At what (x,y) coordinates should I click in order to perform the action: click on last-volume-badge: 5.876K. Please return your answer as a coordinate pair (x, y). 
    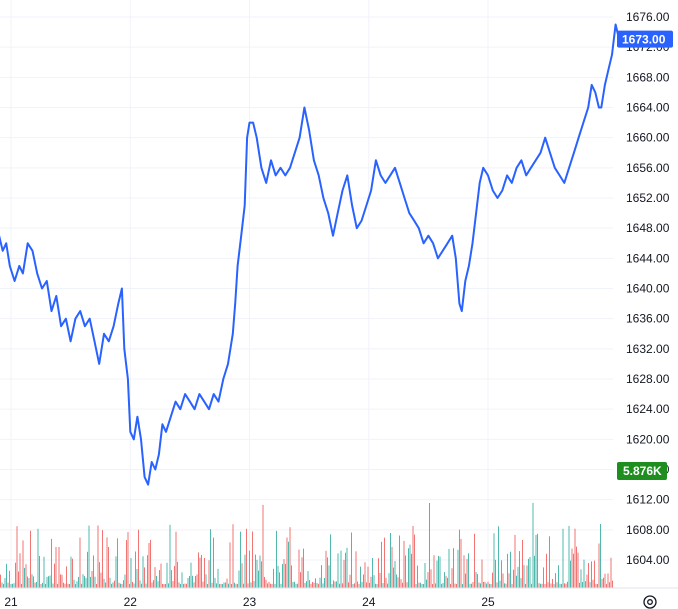
    Looking at the image, I should click on (642, 471).